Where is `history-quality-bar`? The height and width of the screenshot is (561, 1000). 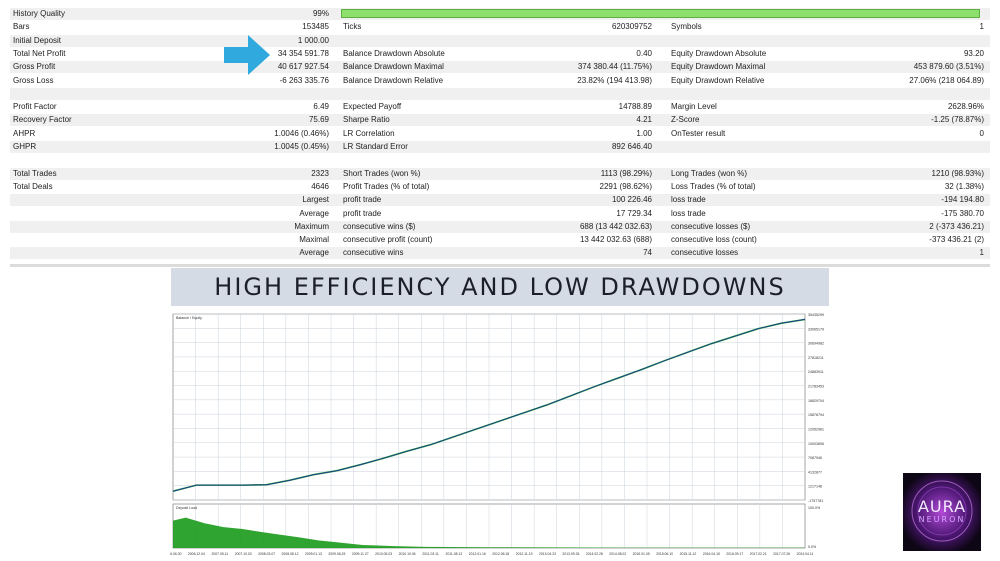
history-quality-bar is located at coordinates (660, 13).